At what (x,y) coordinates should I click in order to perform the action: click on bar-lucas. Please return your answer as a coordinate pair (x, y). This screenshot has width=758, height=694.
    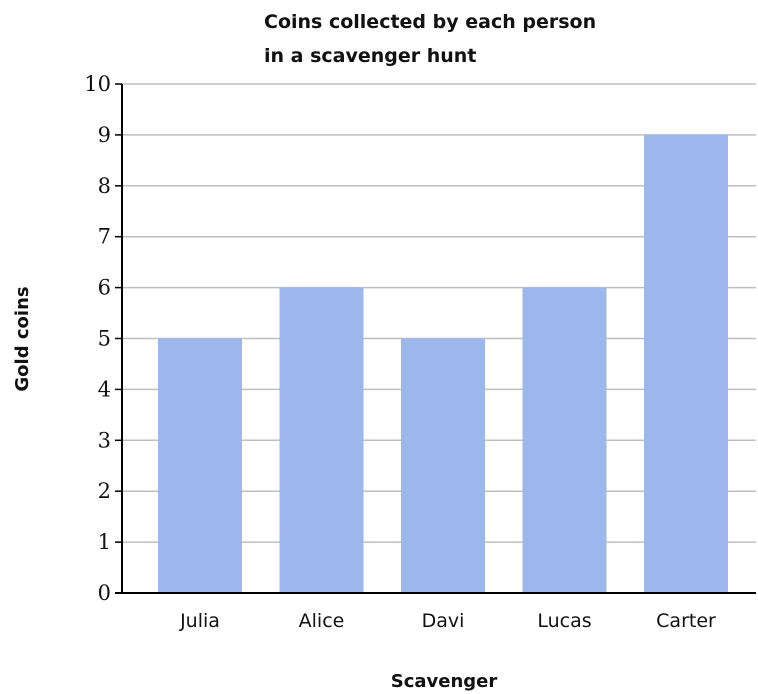
    Looking at the image, I should click on (564, 440).